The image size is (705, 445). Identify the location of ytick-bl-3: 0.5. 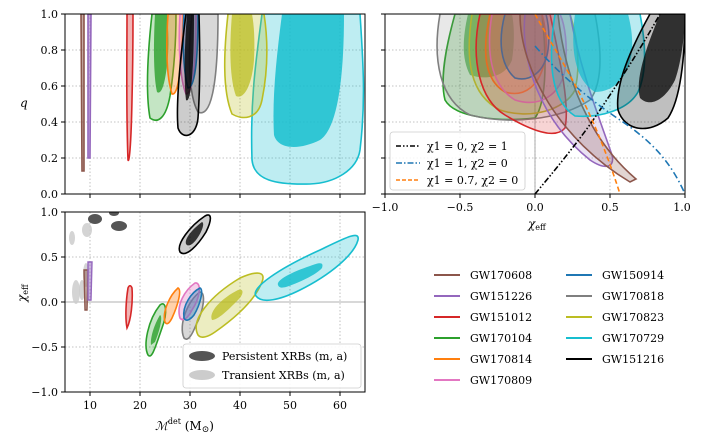
(50, 257).